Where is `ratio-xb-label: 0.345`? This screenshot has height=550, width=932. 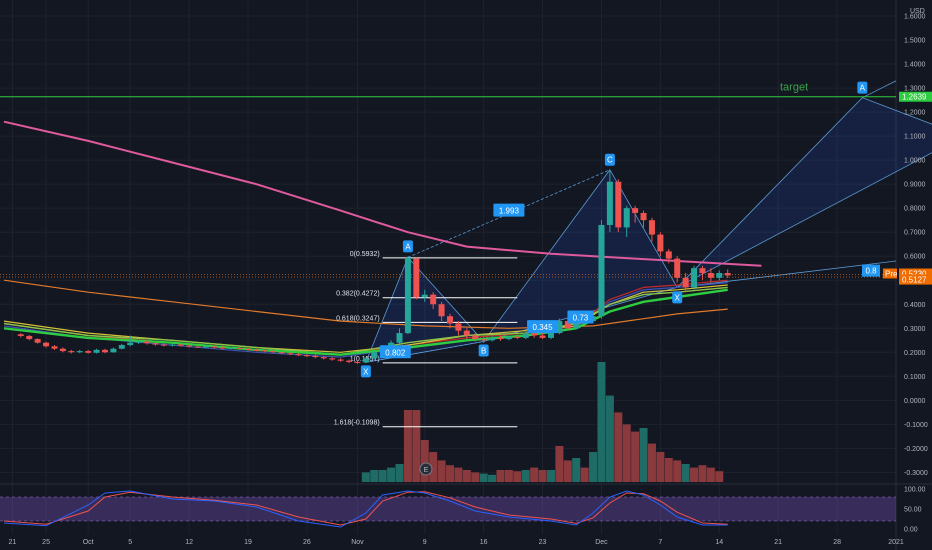 ratio-xb-label: 0.345 is located at coordinates (543, 327).